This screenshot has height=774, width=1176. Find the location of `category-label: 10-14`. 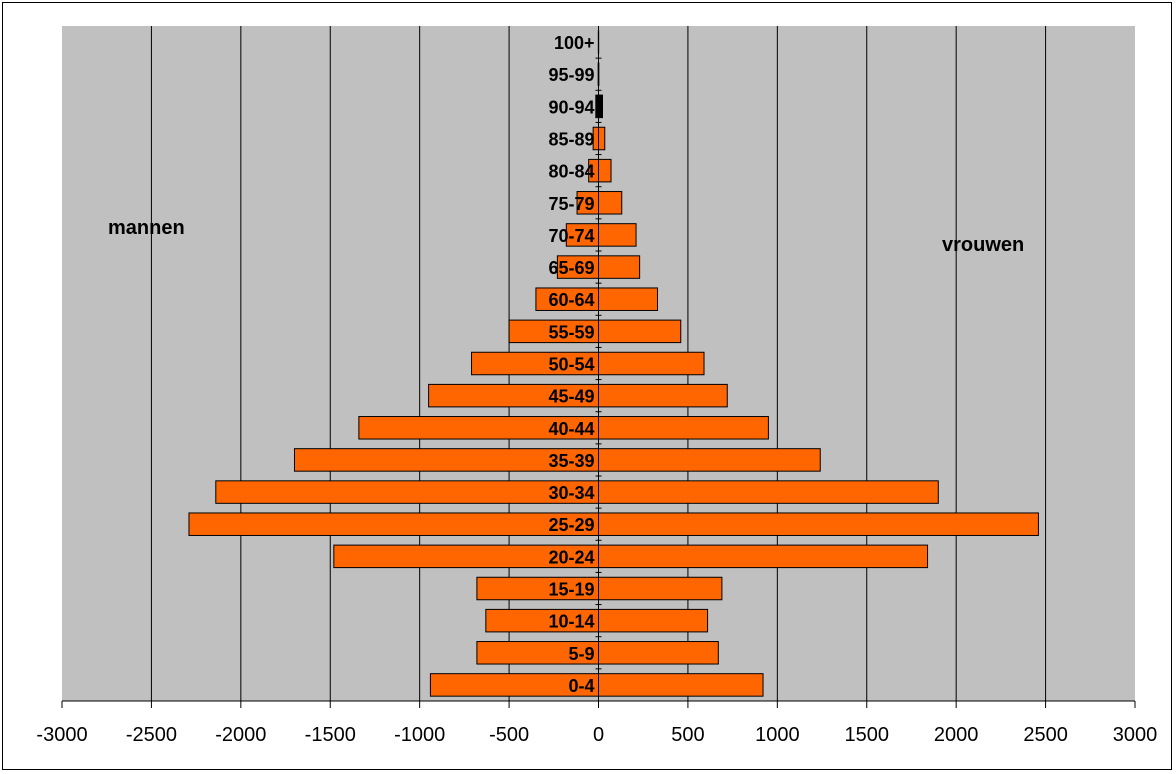

category-label: 10-14 is located at coordinates (571, 622).